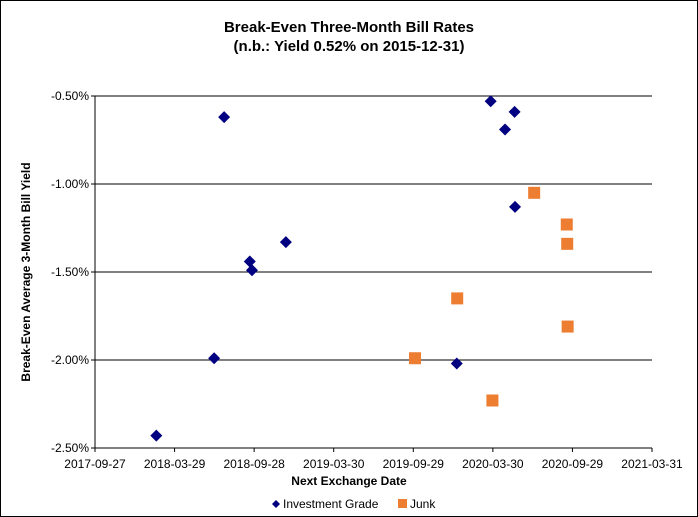 This screenshot has width=698, height=517. Describe the element at coordinates (70, 272) in the screenshot. I see `y-tick-label: -1.50%` at that location.